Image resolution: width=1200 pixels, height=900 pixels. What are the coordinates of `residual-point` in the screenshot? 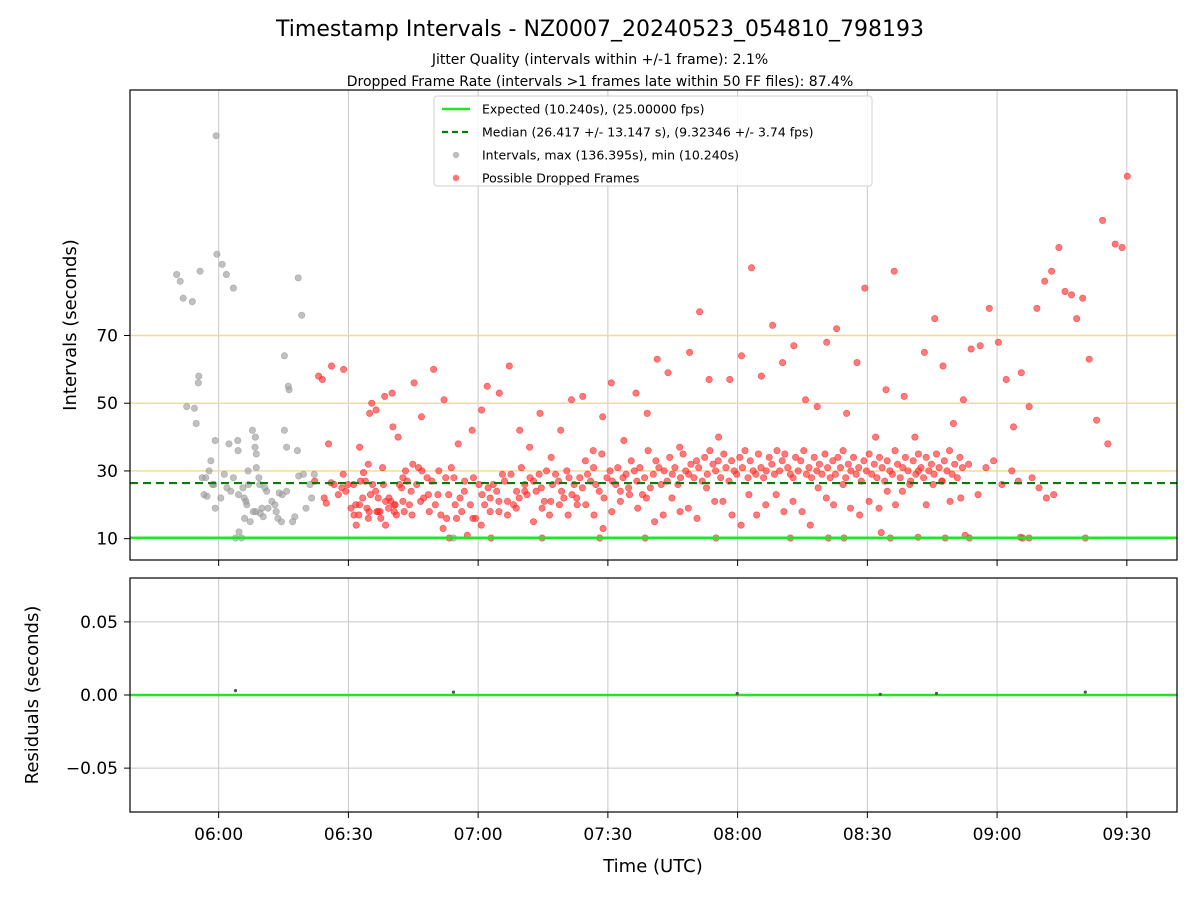 It's located at (936, 693).